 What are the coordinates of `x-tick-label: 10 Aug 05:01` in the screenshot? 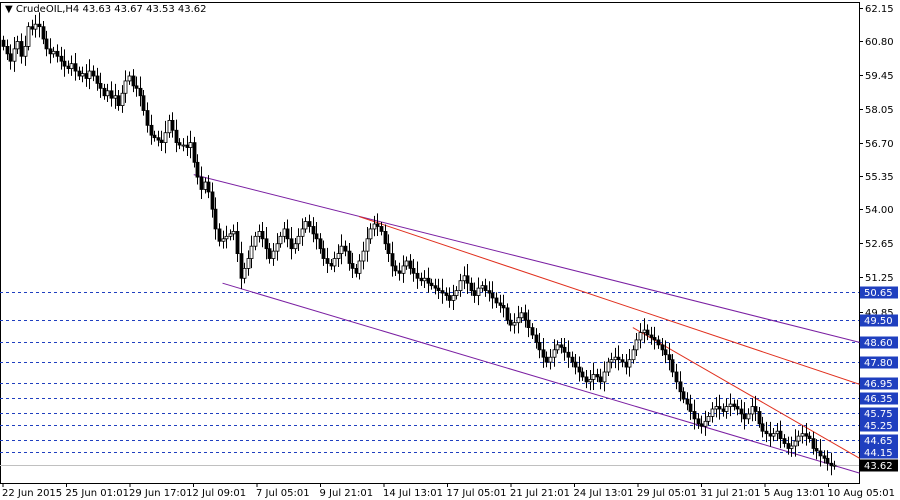 It's located at (861, 493).